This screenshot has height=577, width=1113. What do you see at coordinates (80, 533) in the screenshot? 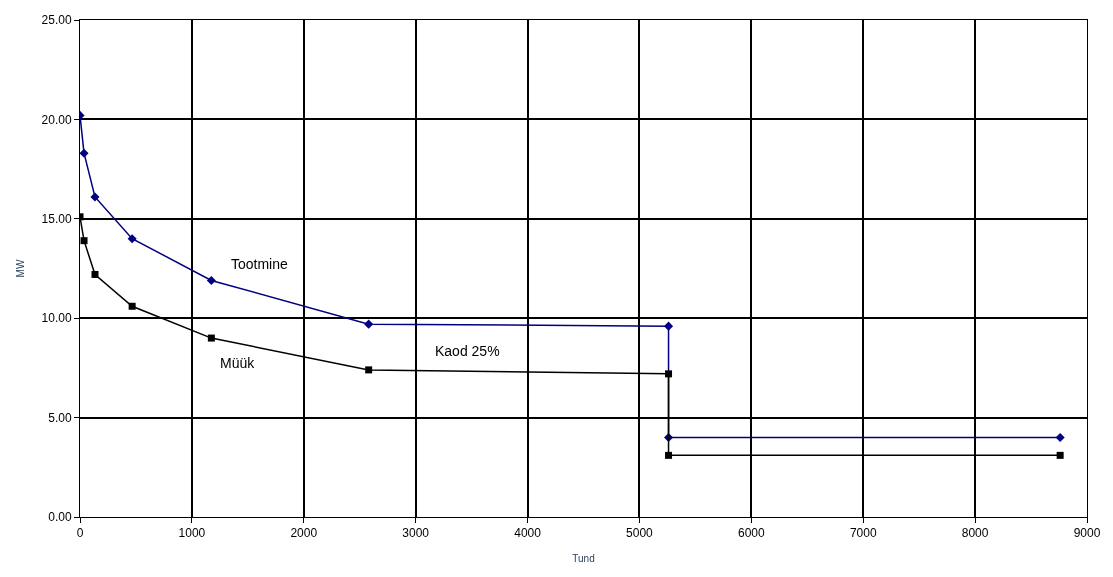
I see `x-tick-label: 0` at bounding box center [80, 533].